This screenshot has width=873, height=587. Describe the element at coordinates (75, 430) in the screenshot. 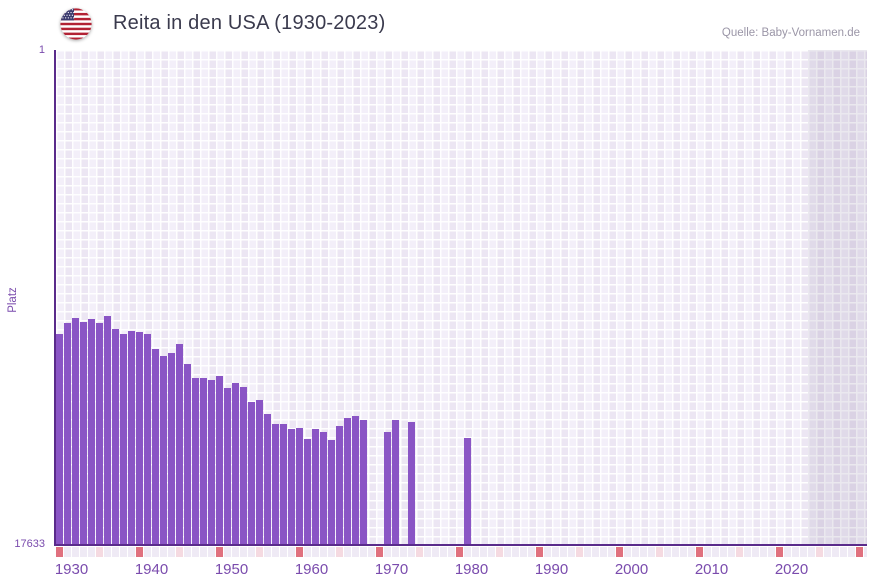

I see `bar-1932` at that location.